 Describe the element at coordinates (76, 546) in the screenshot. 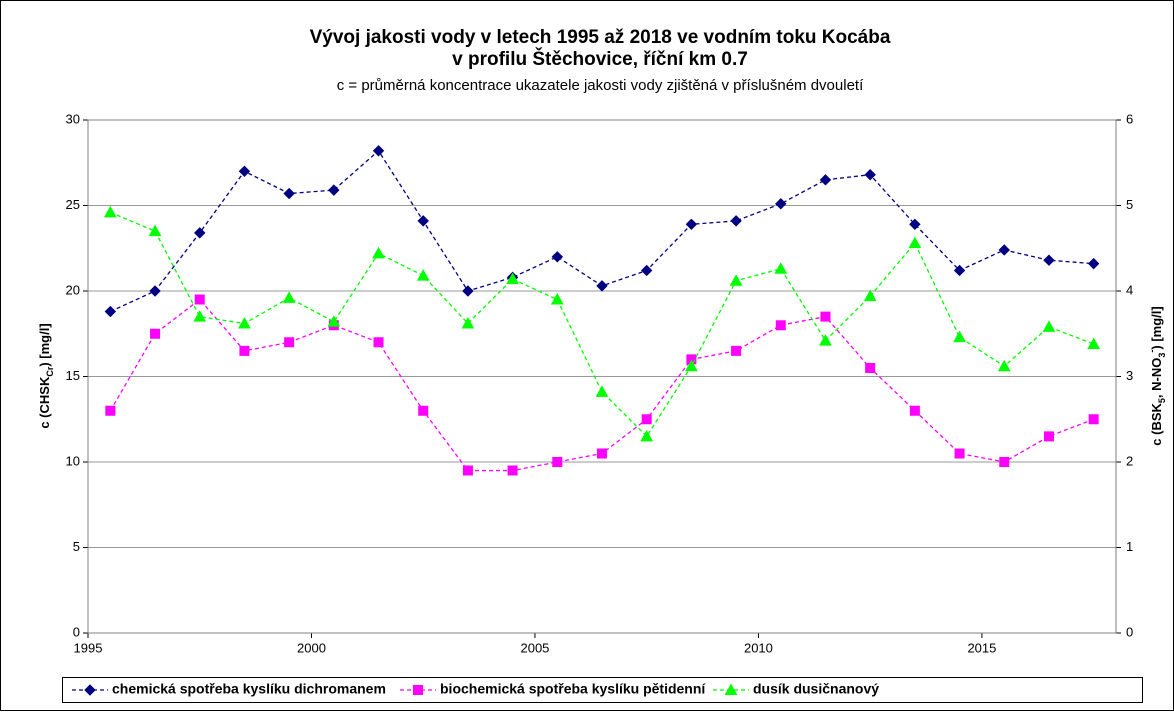

I see `y-tick-label: 5` at that location.